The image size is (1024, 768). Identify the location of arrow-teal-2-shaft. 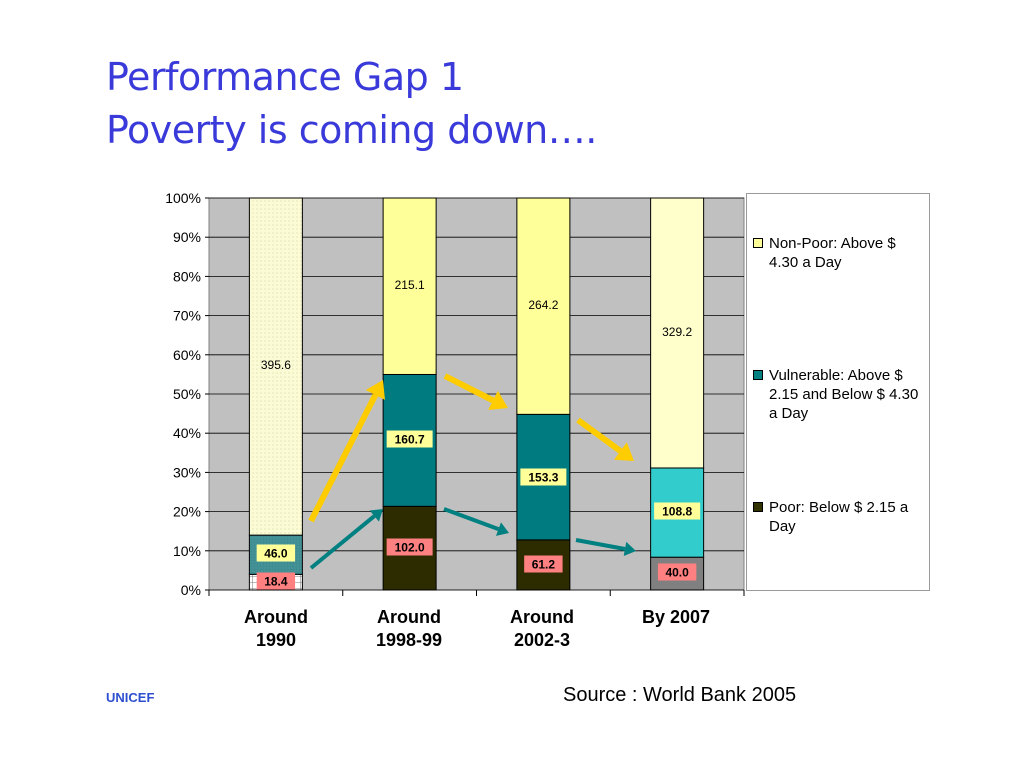
(471, 519).